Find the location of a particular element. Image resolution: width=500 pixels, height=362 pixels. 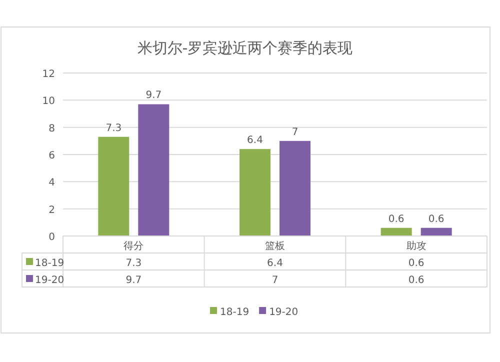

y-tick-label: 6 is located at coordinates (51, 156).